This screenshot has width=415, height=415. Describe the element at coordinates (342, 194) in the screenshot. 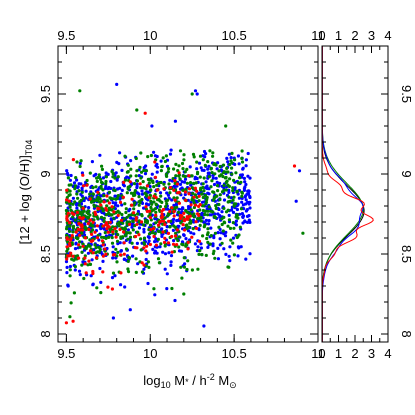

I see `distribution-curve` at that location.